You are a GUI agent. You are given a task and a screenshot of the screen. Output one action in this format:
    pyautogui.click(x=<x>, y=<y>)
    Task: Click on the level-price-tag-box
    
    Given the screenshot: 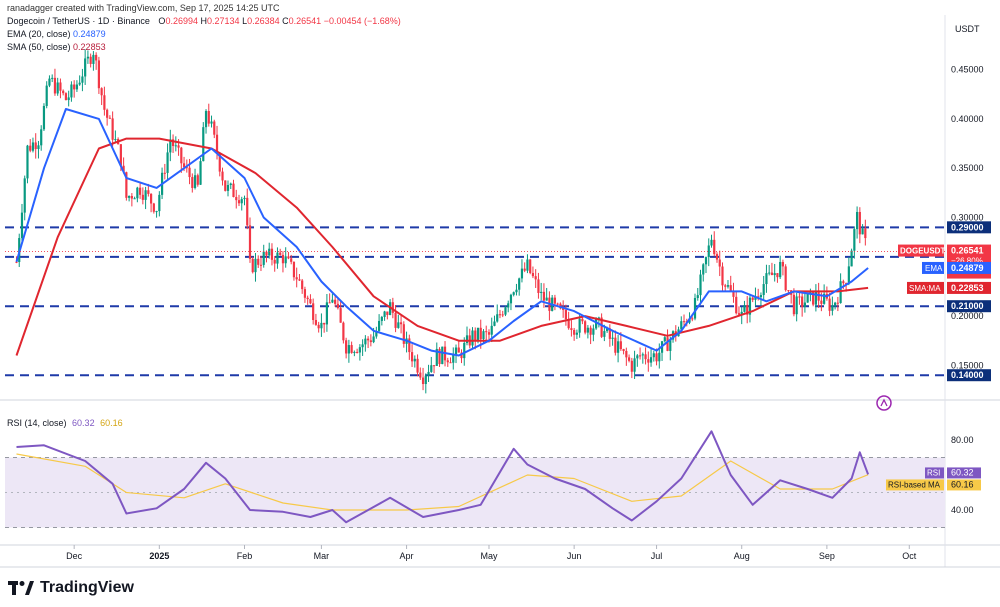 What is the action you would take?
    pyautogui.click(x=969, y=306)
    